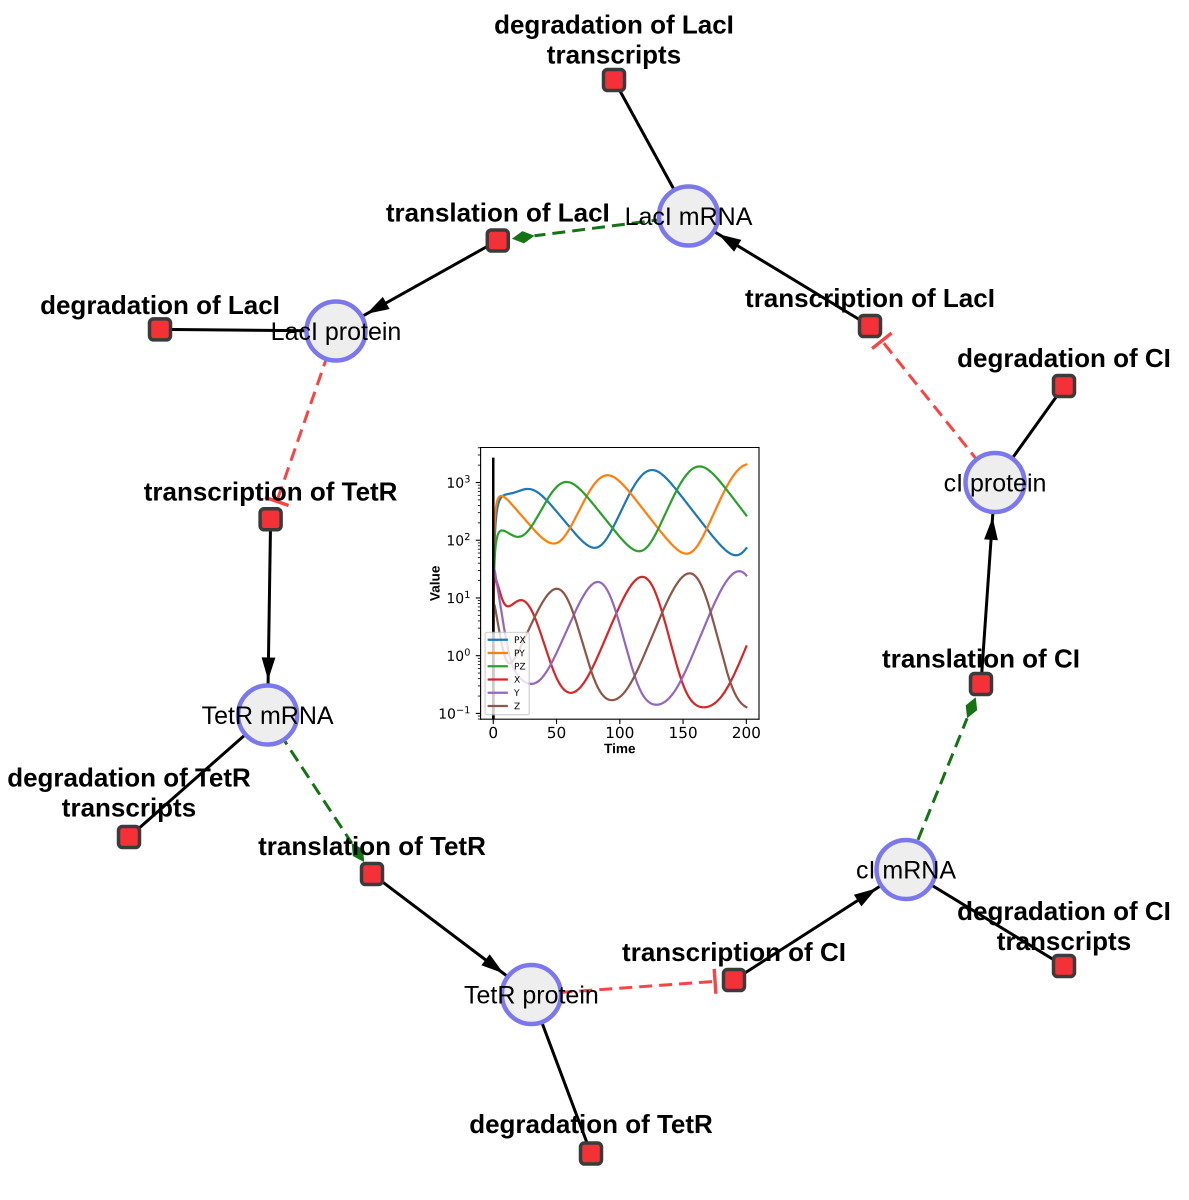  Describe the element at coordinates (995, 484) in the screenshot. I see `svg-text: cI protein` at that location.